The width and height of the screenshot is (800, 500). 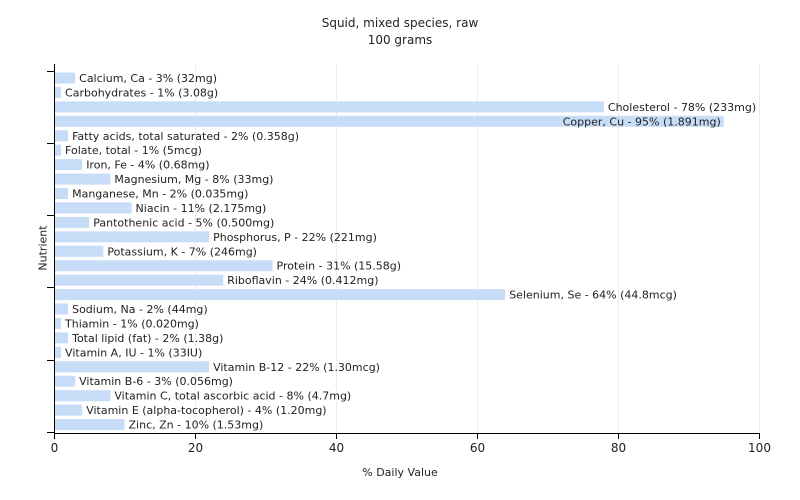 I want to click on bar-label: Niacin - 11% (2.175mg), so click(x=201, y=208).